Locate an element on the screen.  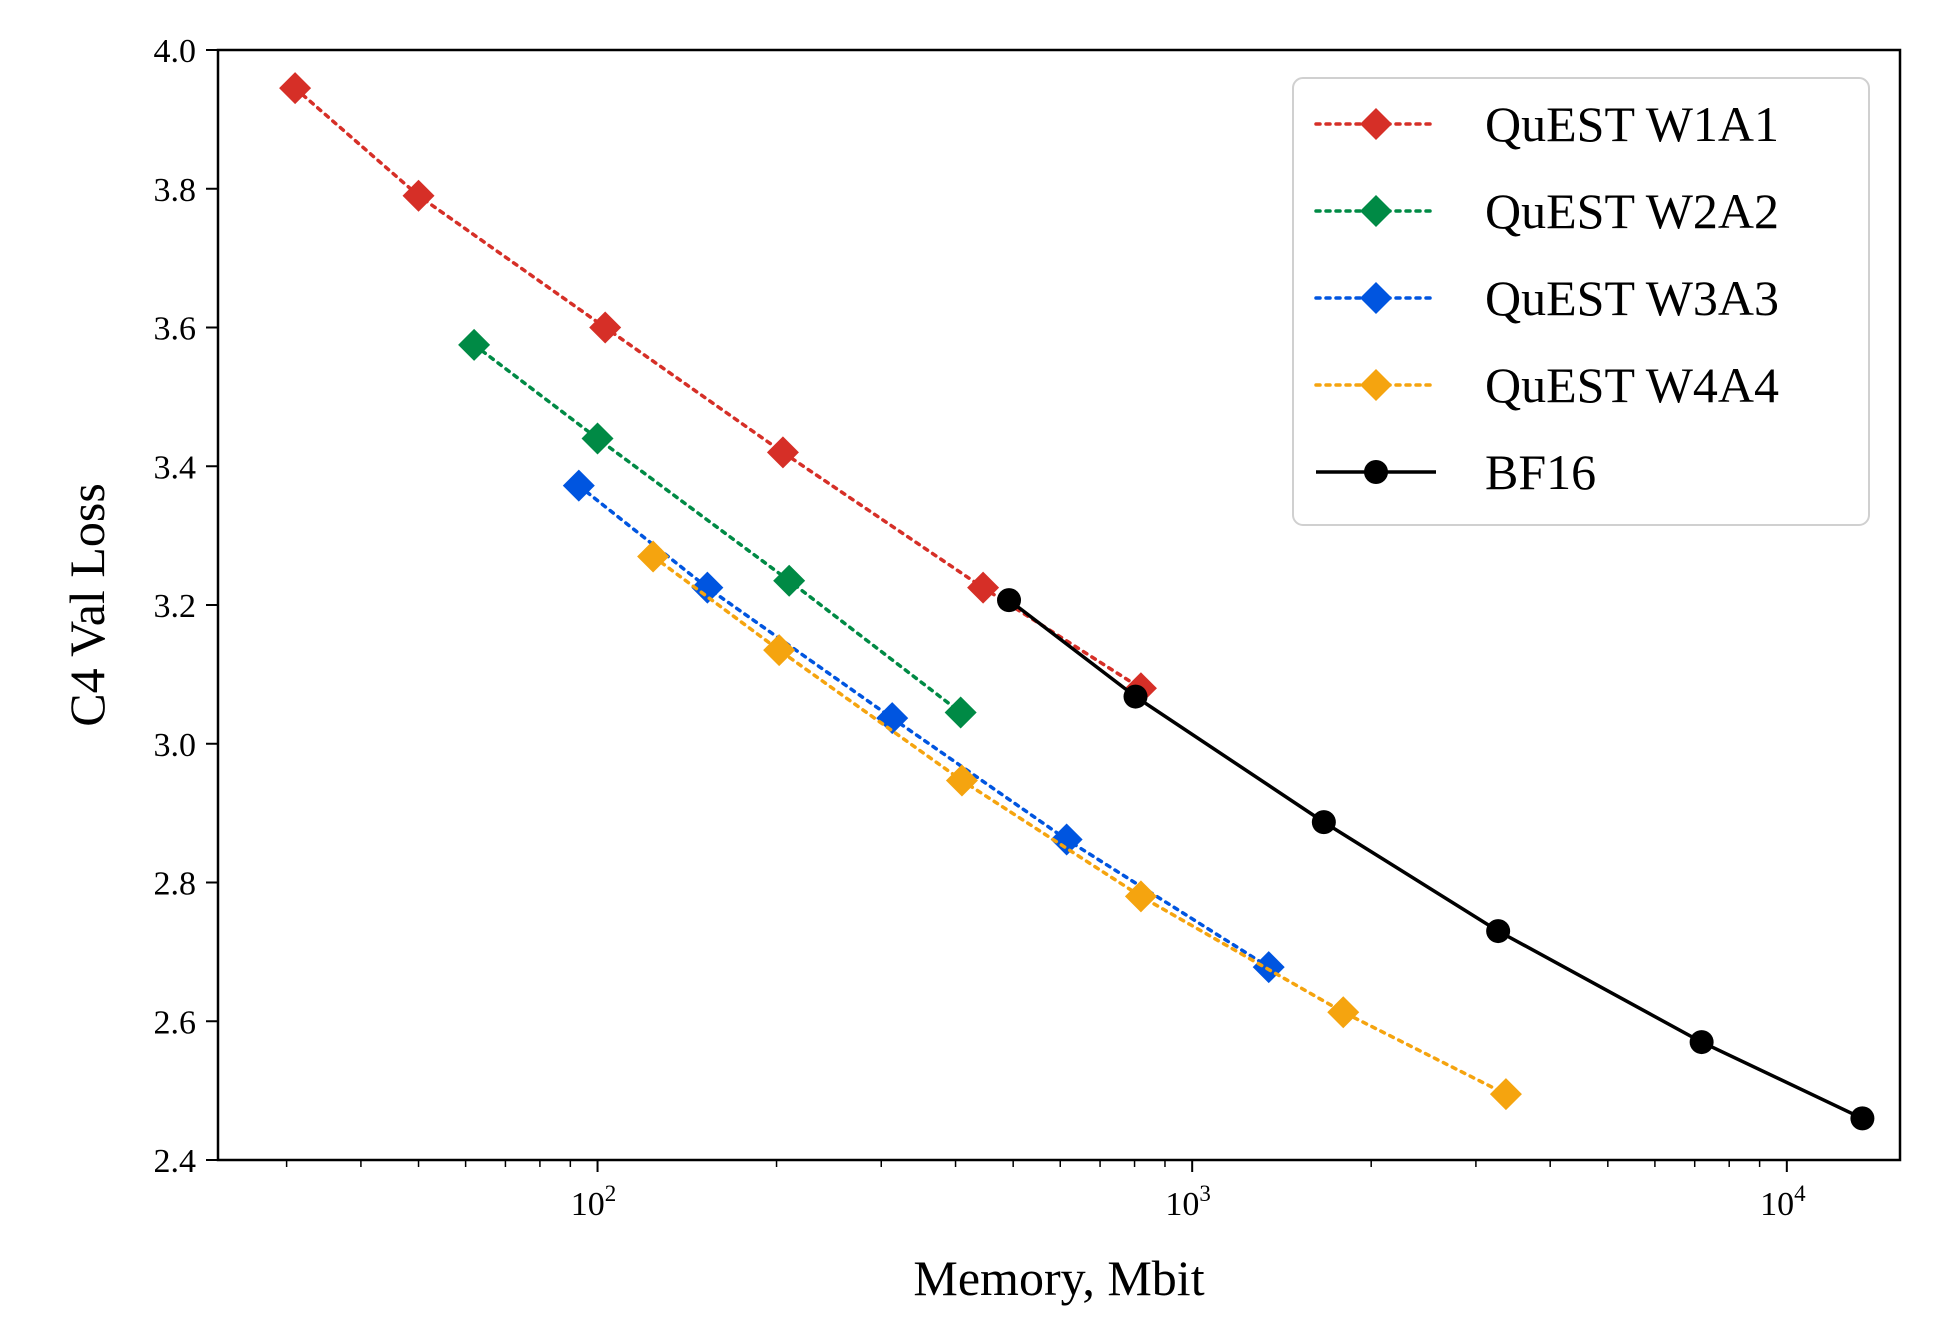
series-line-quest-w2a2 is located at coordinates (717, 529).